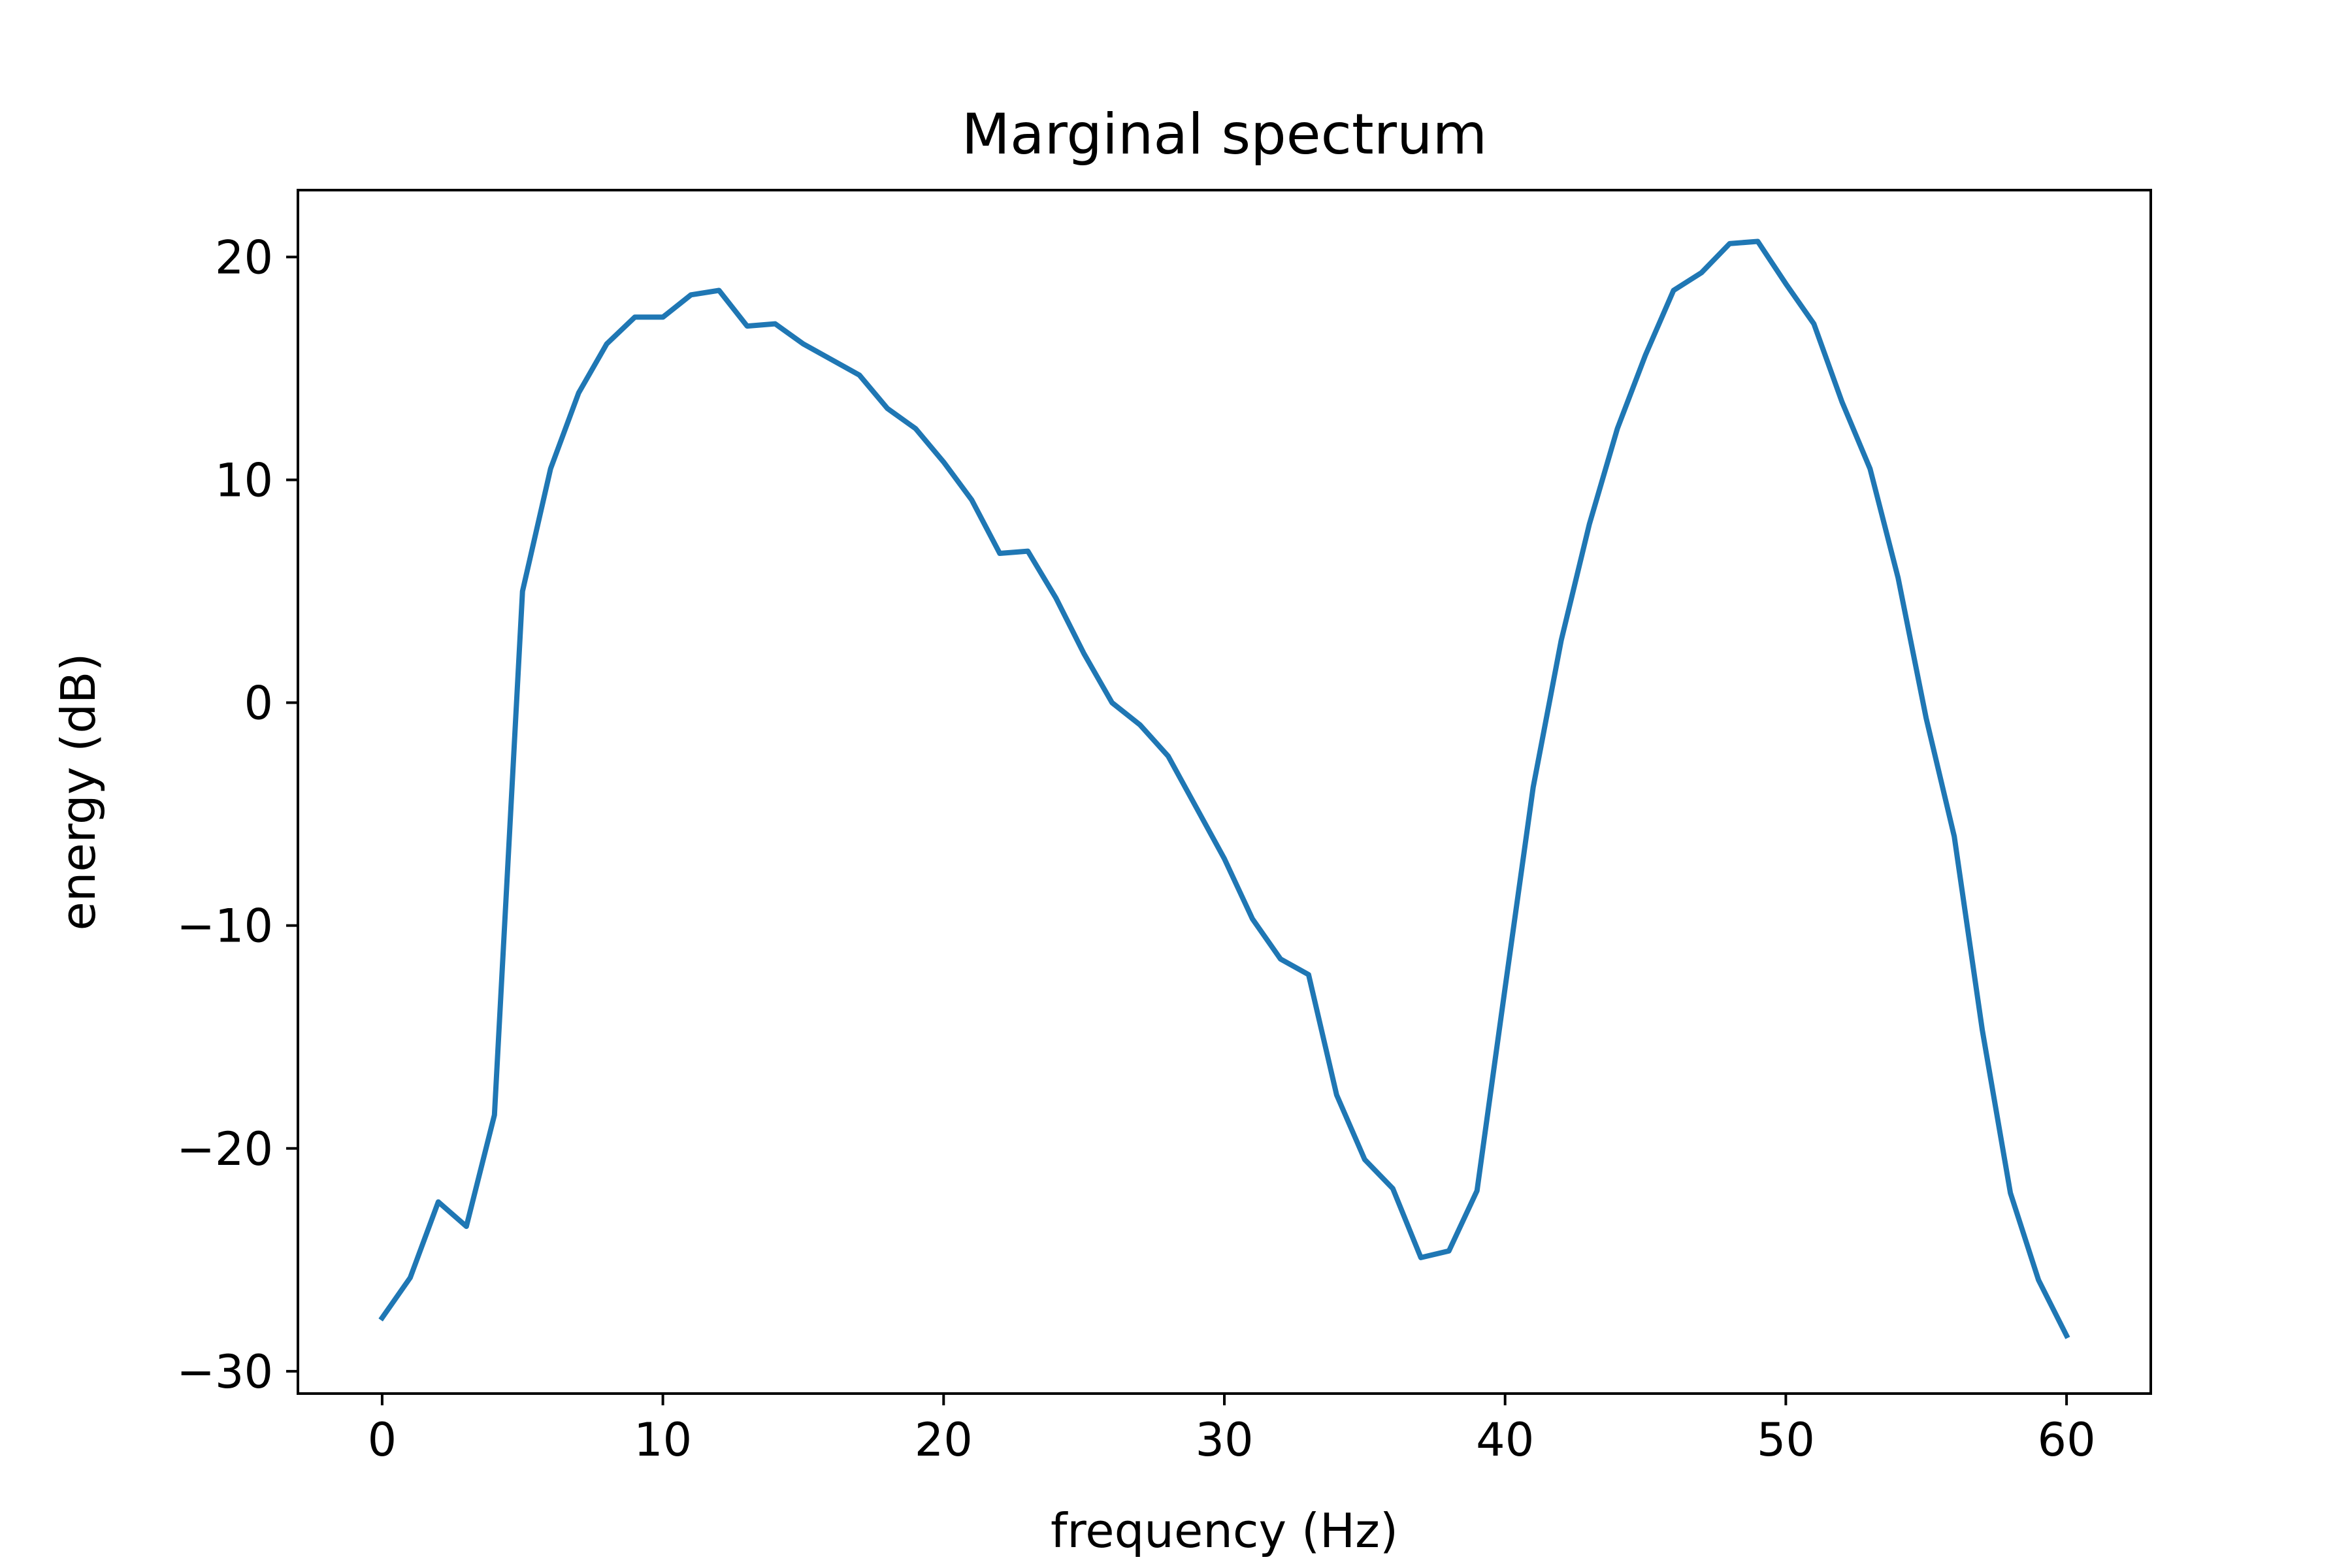  Describe the element at coordinates (258, 703) in the screenshot. I see `y-tick-label: 0` at that location.